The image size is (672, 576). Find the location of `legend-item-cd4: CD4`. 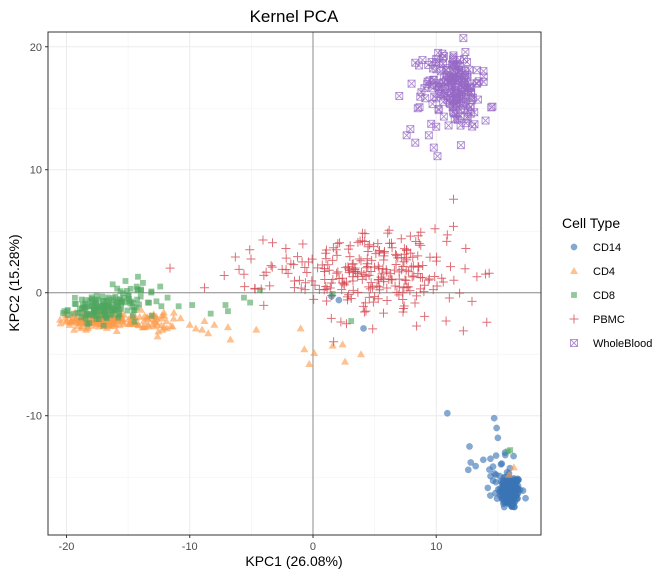

legend-item-cd4: CD4 is located at coordinates (592, 272).